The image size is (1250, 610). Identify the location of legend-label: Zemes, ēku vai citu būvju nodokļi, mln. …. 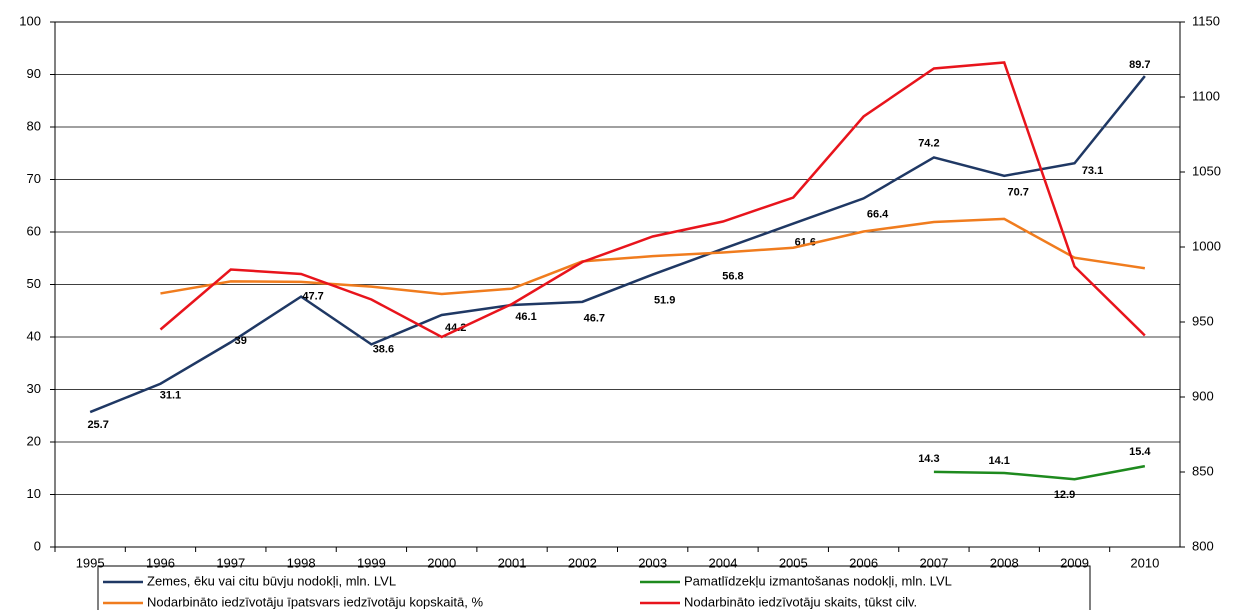
(271, 580).